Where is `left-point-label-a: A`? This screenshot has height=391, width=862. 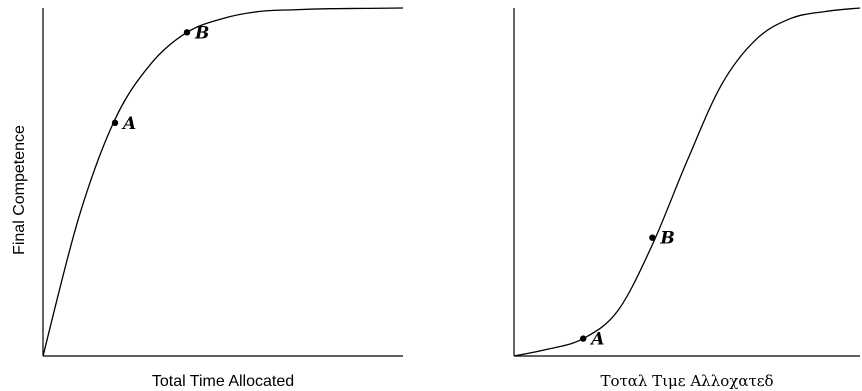
left-point-label-a: A is located at coordinates (128, 124).